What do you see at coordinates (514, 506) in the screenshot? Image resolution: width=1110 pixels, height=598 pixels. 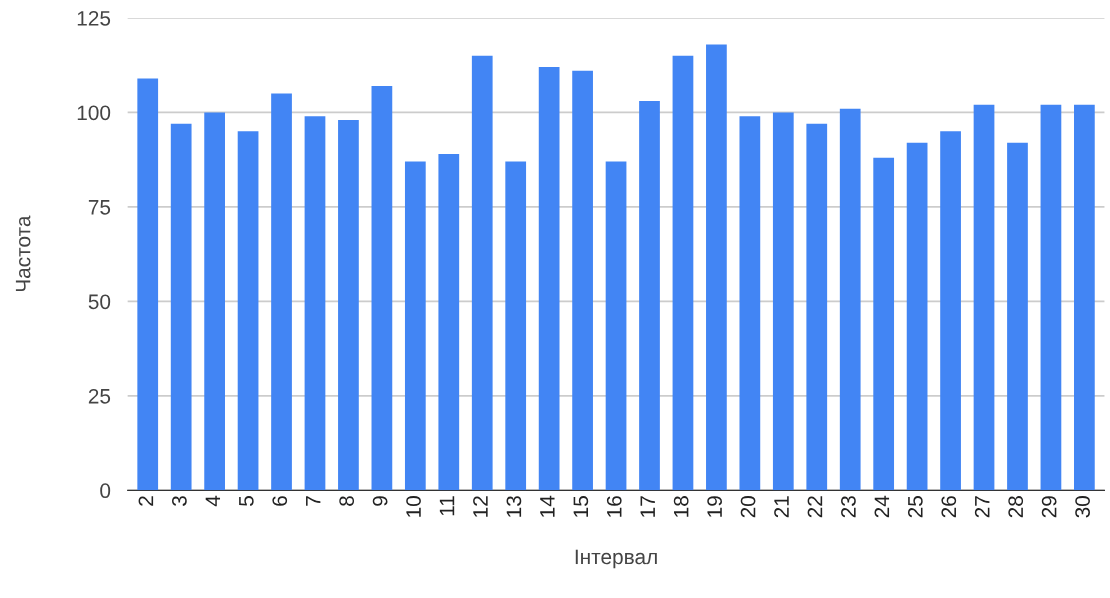 I see `x-tick-label: 13` at bounding box center [514, 506].